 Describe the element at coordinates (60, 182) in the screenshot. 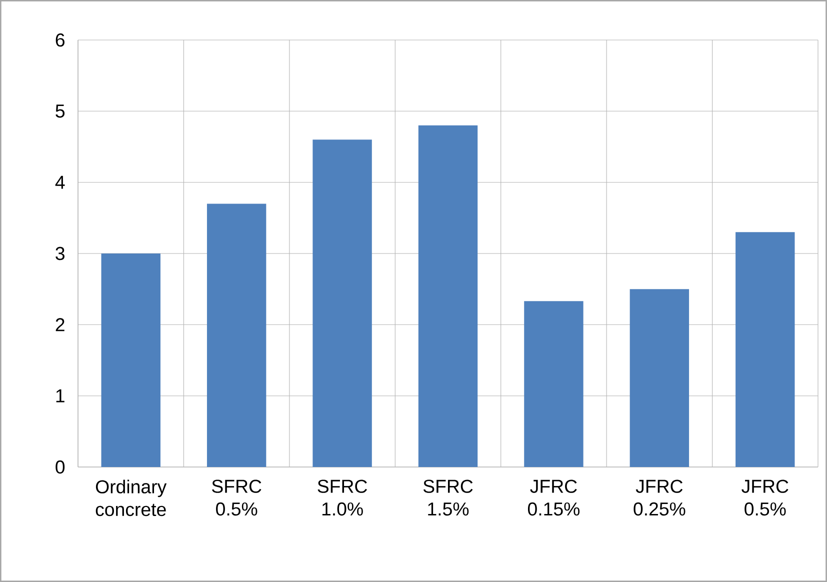

I see `y-tick-label: 4` at that location.